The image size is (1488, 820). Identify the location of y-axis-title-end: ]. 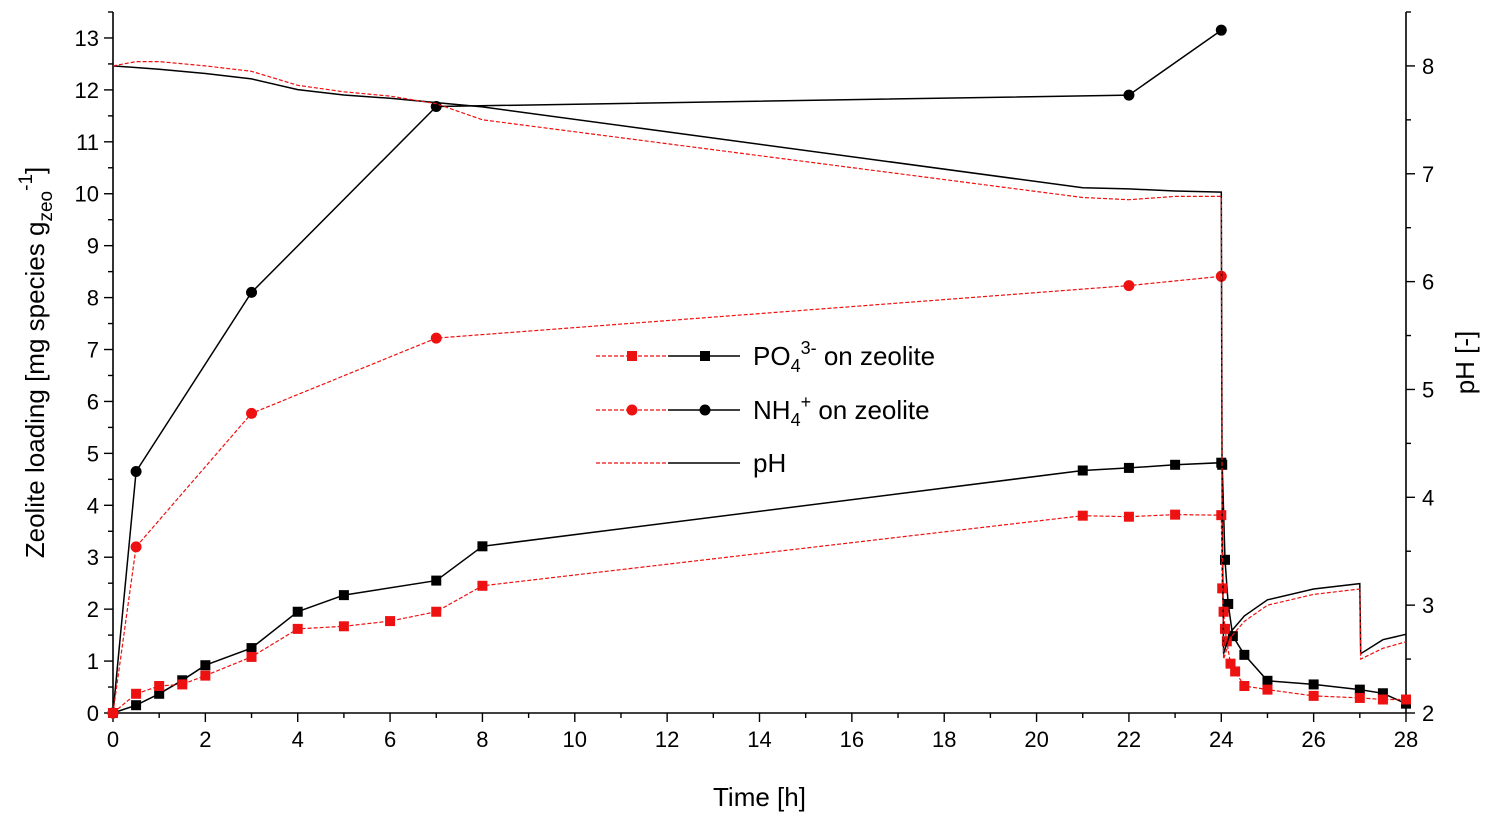
(35, 170).